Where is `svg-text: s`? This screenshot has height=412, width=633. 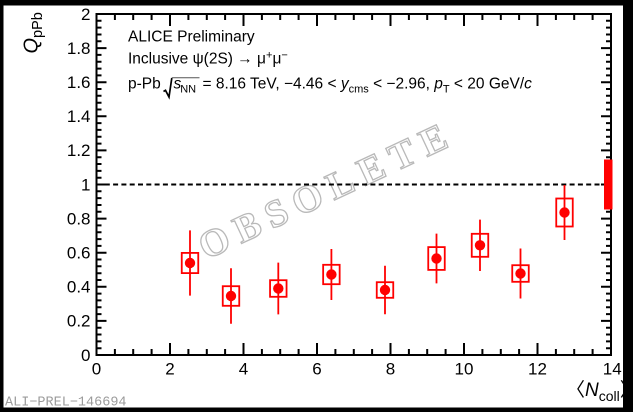
svg-text: s is located at coordinates (178, 84).